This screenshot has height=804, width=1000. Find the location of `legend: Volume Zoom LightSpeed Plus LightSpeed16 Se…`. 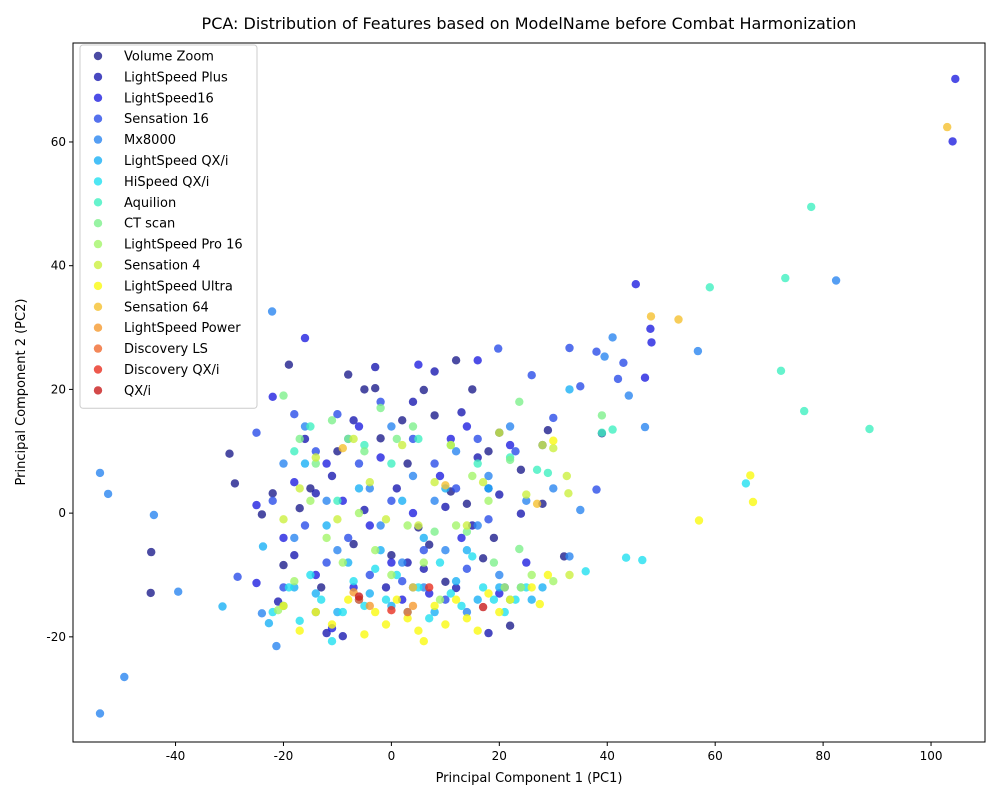

legend: Volume Zoom LightSpeed Plus LightSpeed16 Se… is located at coordinates (168, 226).